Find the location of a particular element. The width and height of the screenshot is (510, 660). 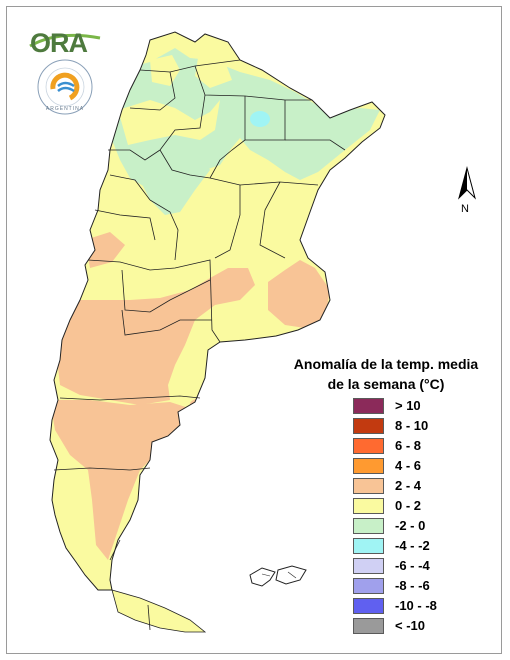

smn-seal-logo is located at coordinates (65, 87).